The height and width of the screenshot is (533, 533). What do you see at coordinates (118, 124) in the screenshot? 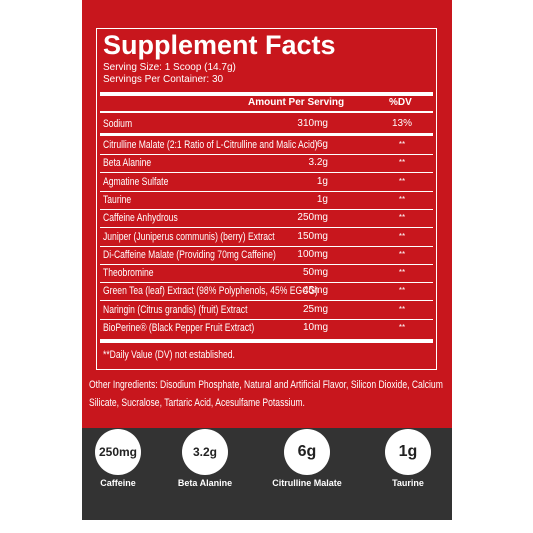
I see `row-name: Sodium` at bounding box center [118, 124].